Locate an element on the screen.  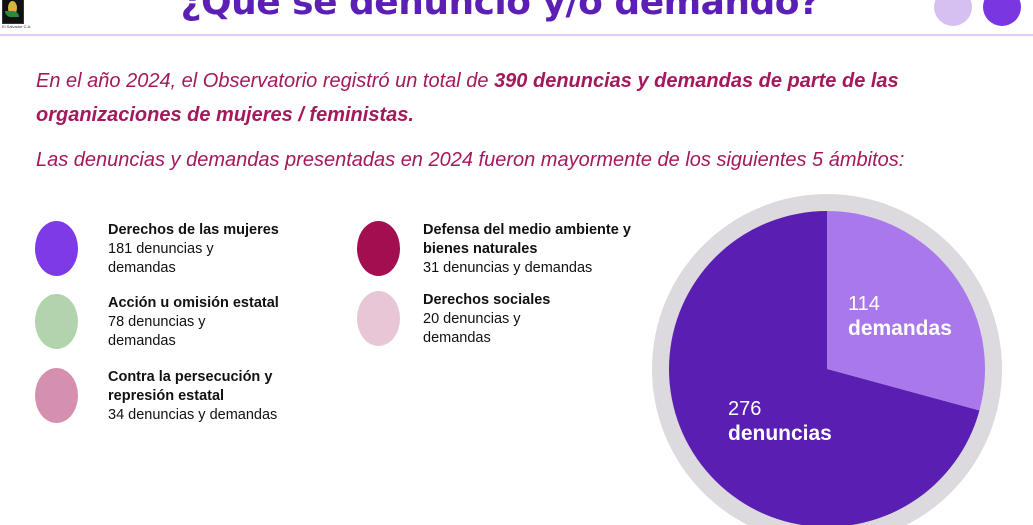
pie-label-name: demandas is located at coordinates (900, 328).